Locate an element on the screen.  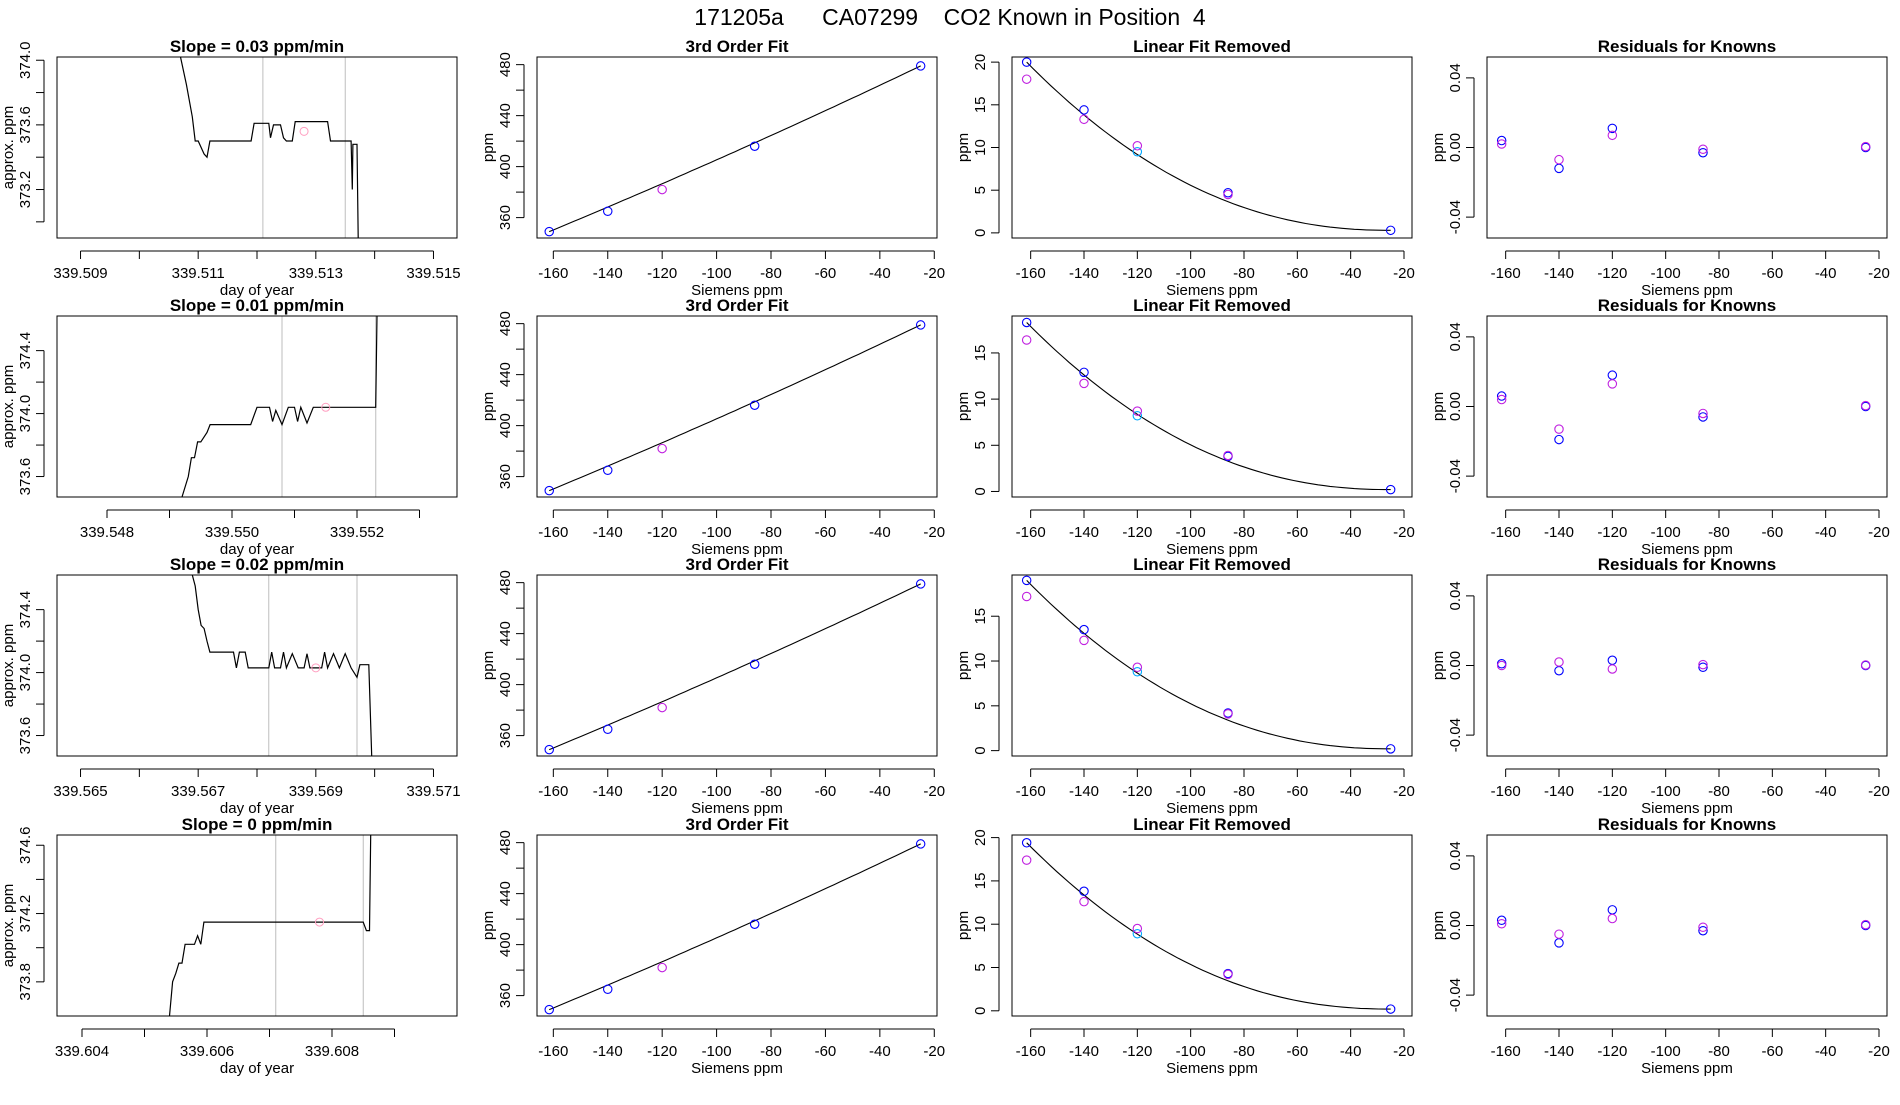
y-tick-label: 10 is located at coordinates (980, 399).